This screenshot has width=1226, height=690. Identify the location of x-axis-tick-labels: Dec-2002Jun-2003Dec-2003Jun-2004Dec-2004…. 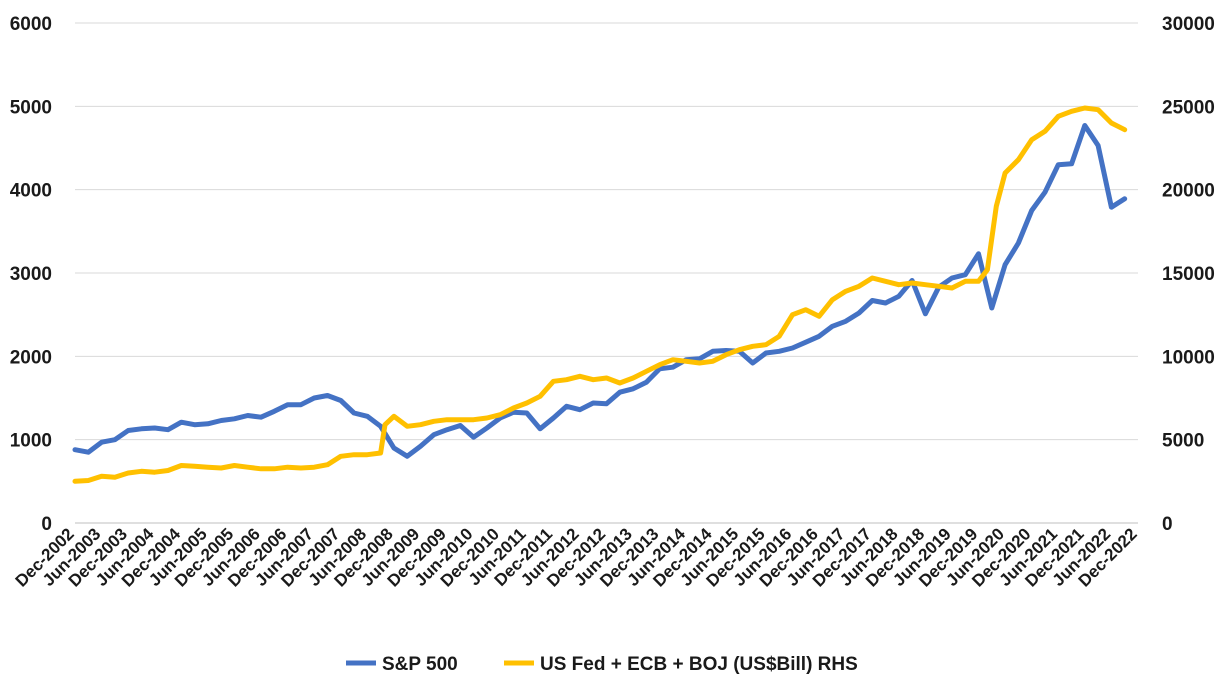
(576, 557).